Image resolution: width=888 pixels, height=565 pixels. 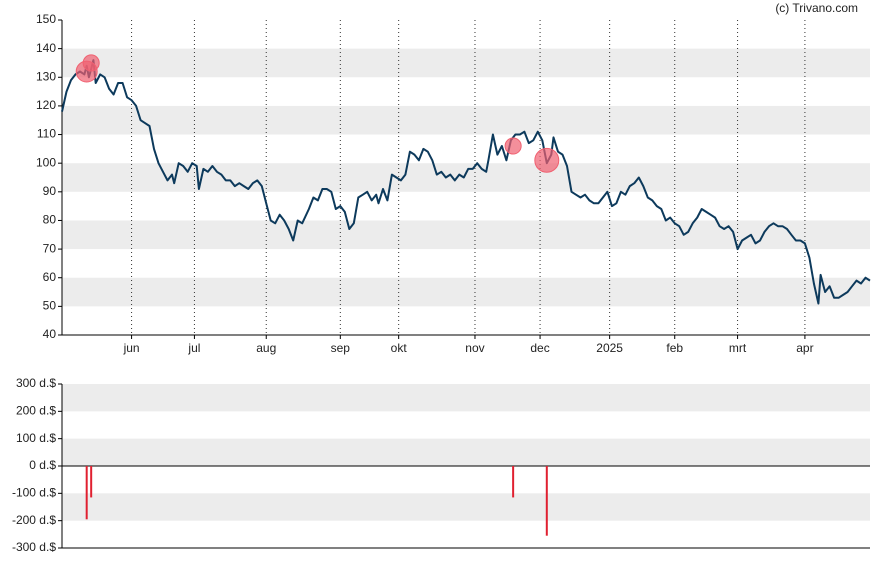 What do you see at coordinates (50, 248) in the screenshot?
I see `y-tick-label: 70` at bounding box center [50, 248].